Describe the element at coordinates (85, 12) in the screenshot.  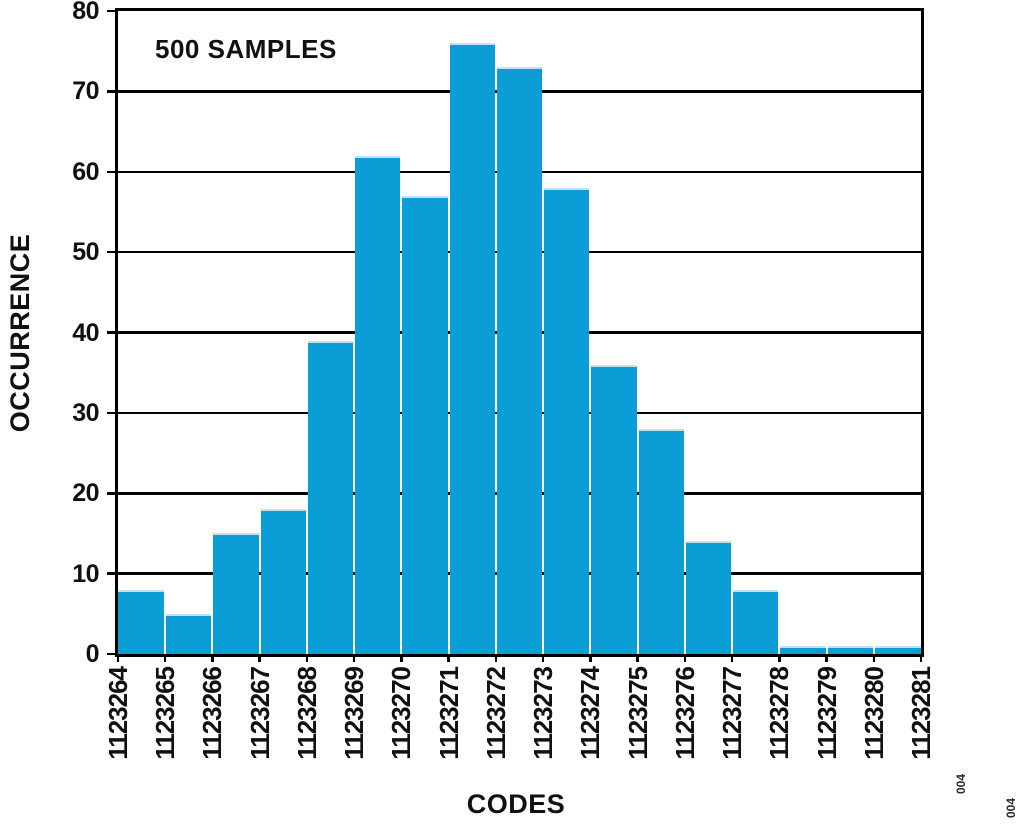
I see `y-tick-label: 80` at that location.